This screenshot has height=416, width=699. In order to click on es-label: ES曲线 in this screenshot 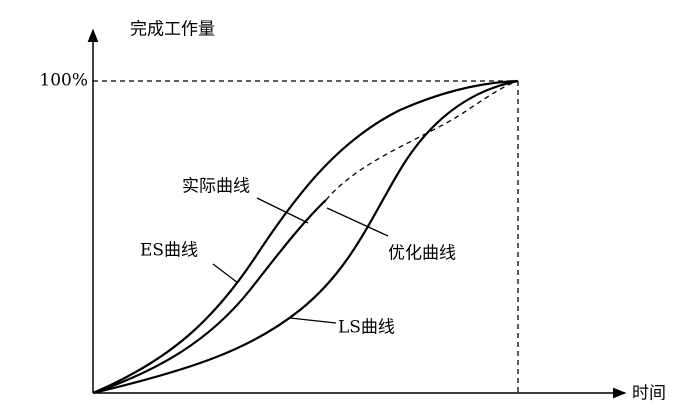, I will do `click(169, 251)`.